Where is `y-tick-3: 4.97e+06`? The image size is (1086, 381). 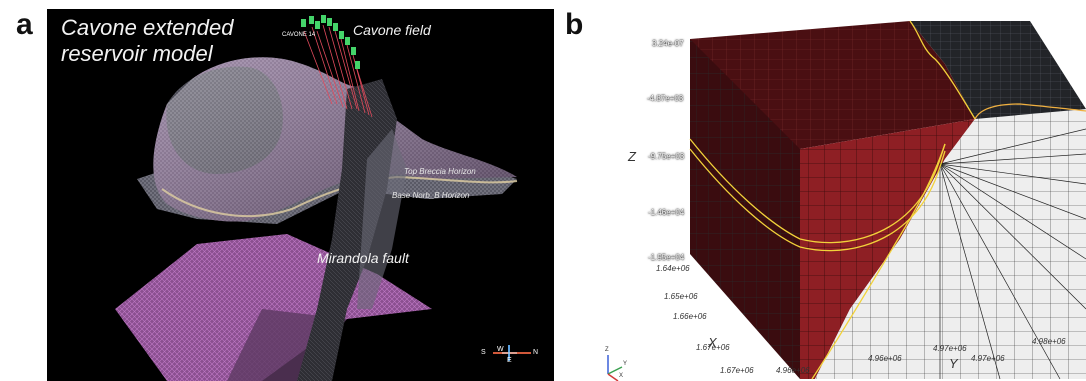 y-tick-3: 4.97e+06 is located at coordinates (988, 358).